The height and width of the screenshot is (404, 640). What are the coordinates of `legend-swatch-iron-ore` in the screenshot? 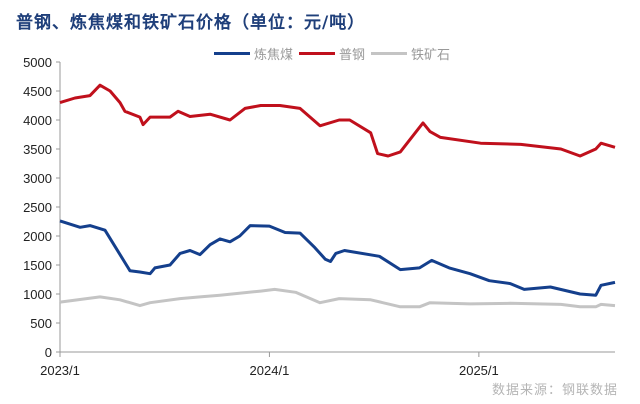 It's located at (389, 53).